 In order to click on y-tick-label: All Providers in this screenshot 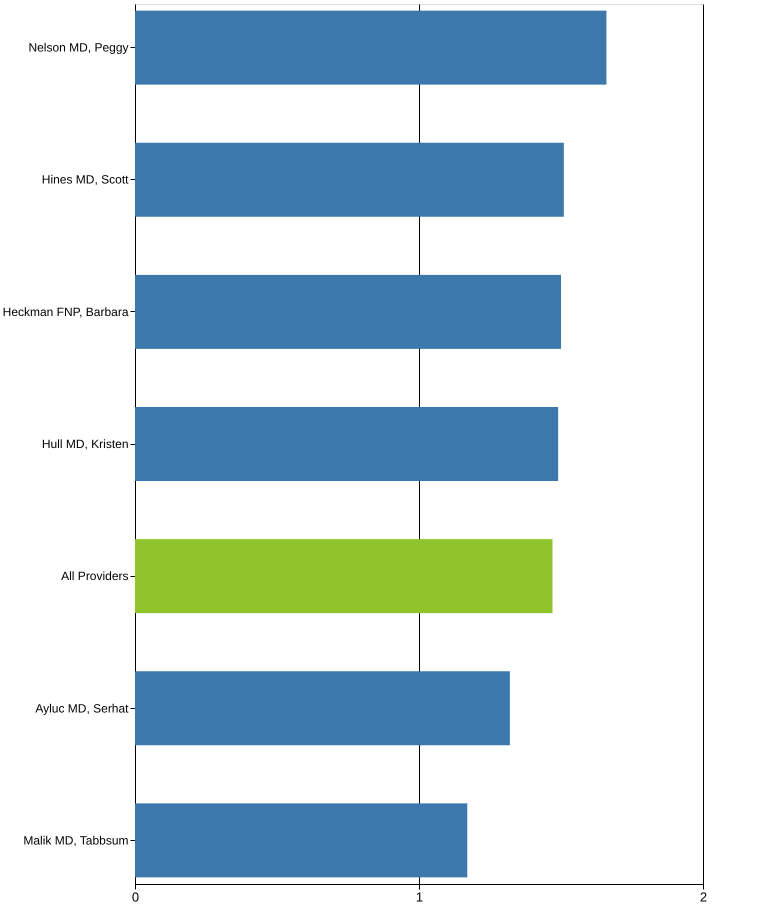, I will do `click(94, 576)`.